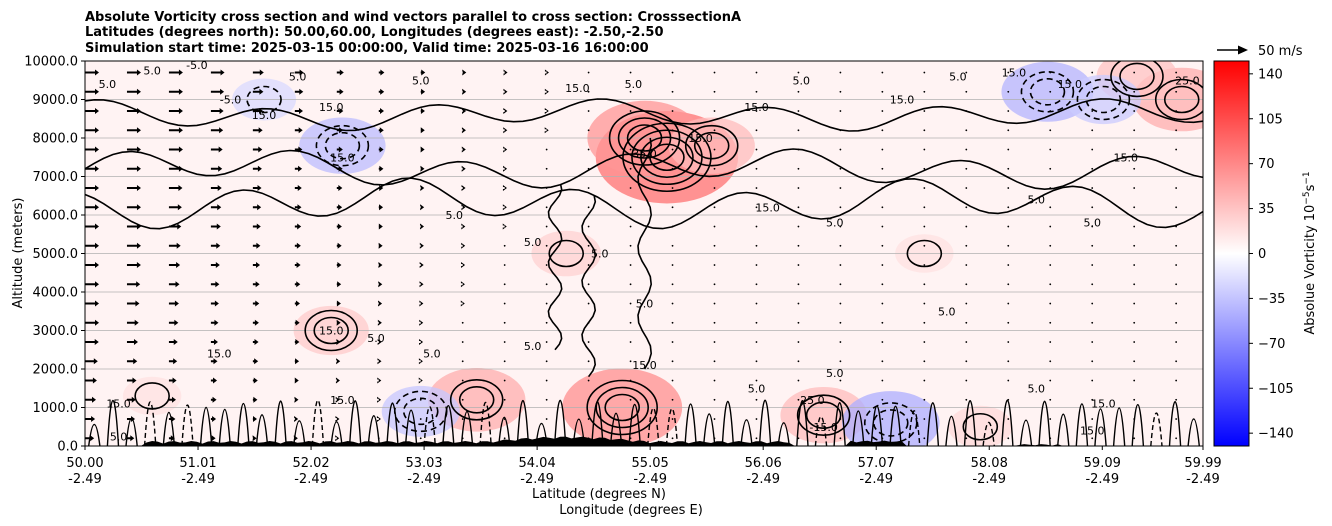  What do you see at coordinates (631, 510) in the screenshot?
I see `x-axis-label-longitude: Longitude (degrees E)` at bounding box center [631, 510].